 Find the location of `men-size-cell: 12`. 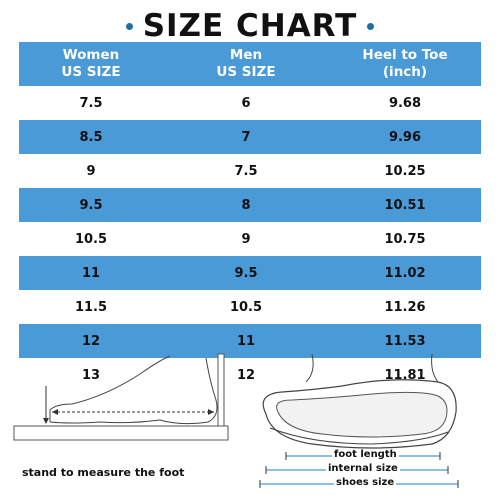

men-size-cell: 12 is located at coordinates (246, 375).